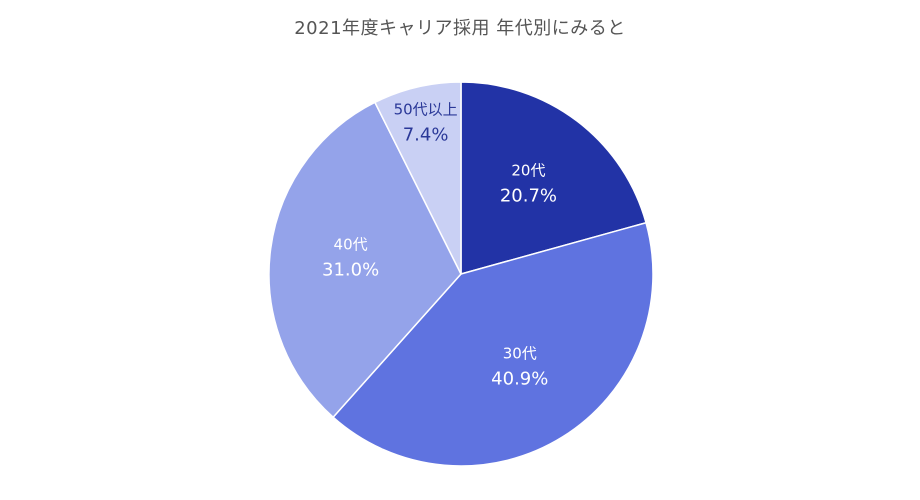 This screenshot has width=920, height=500. I want to click on slice-value-label-2: 31.0%, so click(350, 269).